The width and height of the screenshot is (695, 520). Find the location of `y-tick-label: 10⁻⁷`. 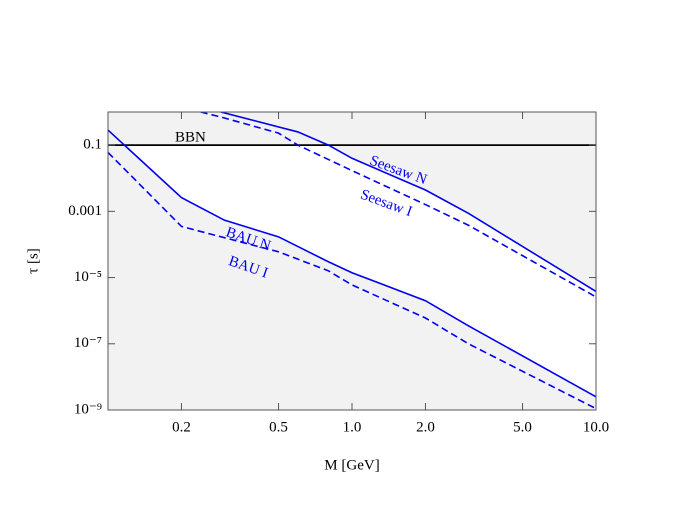

y-tick-label: 10⁻⁷ is located at coordinates (88, 343).